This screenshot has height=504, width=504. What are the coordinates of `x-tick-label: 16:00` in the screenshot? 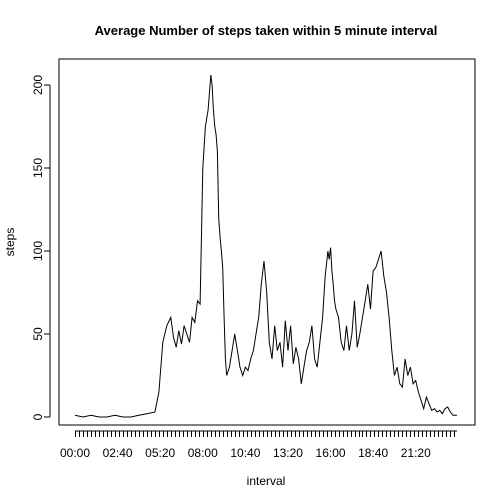 It's located at (331, 453).